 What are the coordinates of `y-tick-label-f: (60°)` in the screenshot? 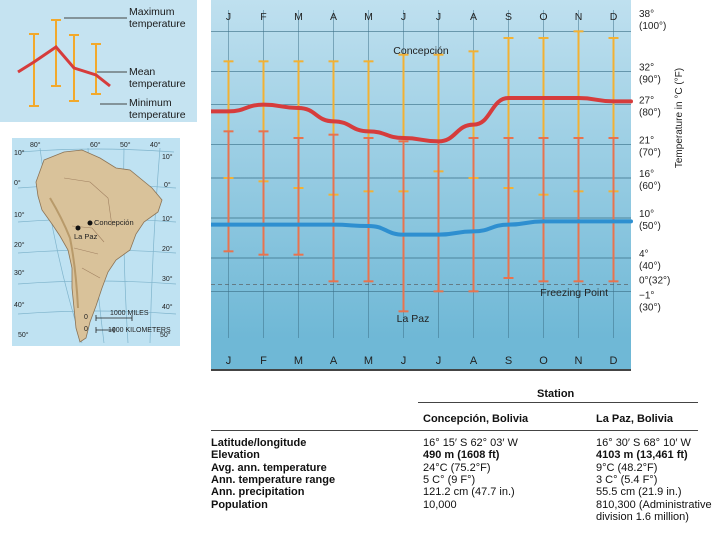 It's located at (650, 186).